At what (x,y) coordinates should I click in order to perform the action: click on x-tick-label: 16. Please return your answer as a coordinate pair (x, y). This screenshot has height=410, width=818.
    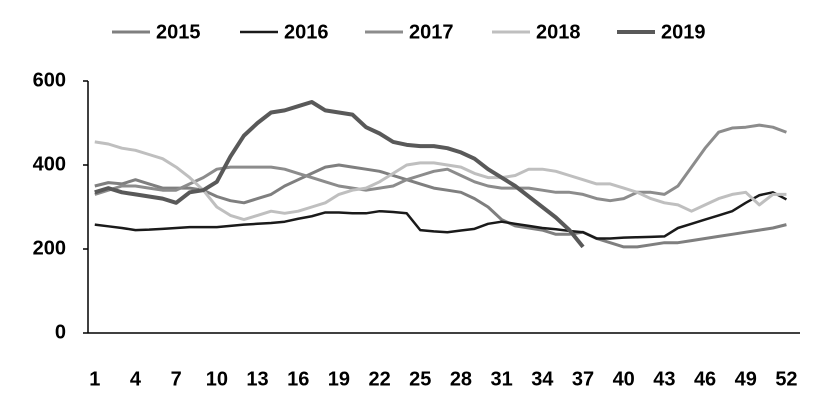
    Looking at the image, I should click on (298, 379).